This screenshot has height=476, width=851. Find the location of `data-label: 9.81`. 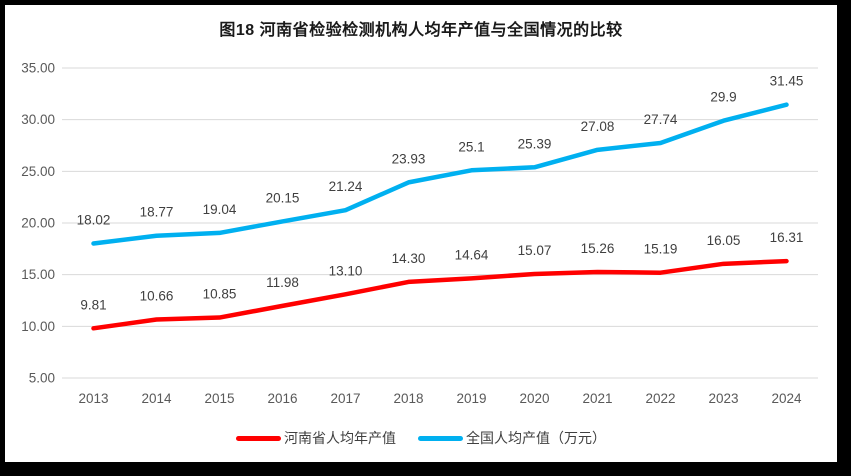

data-label: 9.81 is located at coordinates (93, 304).